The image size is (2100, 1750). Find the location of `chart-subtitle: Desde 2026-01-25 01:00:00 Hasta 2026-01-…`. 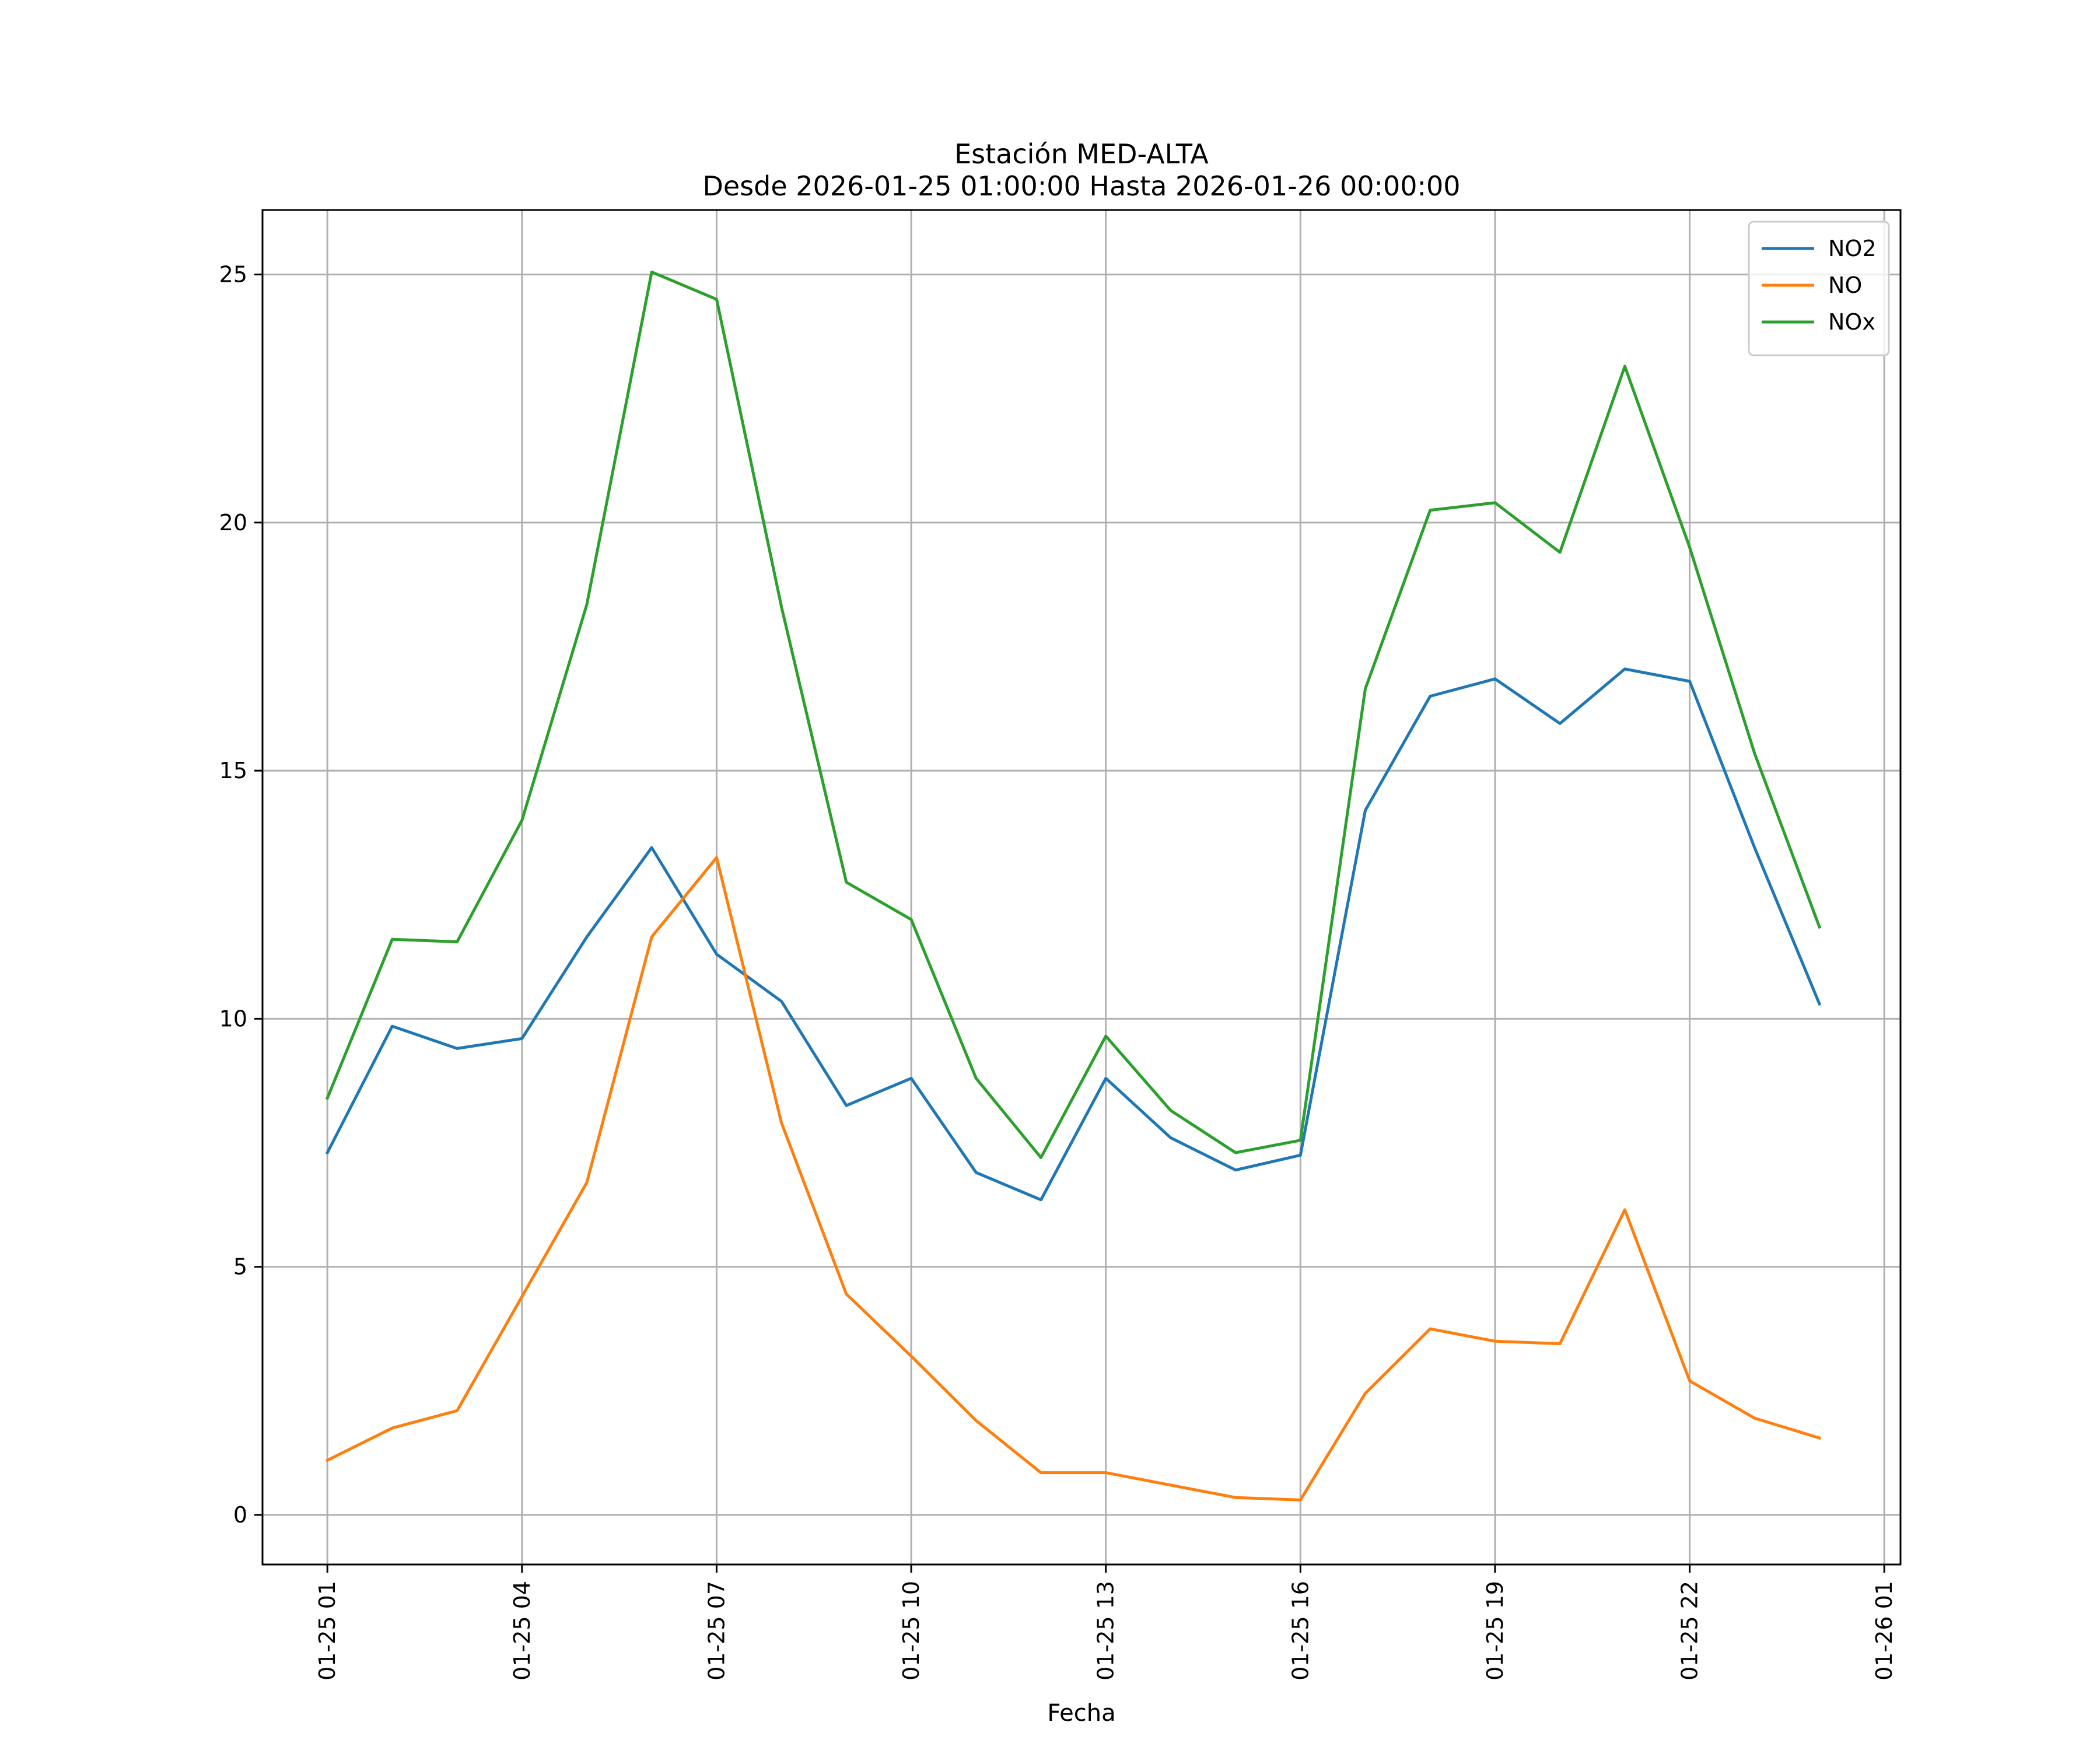

chart-subtitle: Desde 2026-01-25 01:00:00 Hasta 2026-01-… is located at coordinates (1081, 186).